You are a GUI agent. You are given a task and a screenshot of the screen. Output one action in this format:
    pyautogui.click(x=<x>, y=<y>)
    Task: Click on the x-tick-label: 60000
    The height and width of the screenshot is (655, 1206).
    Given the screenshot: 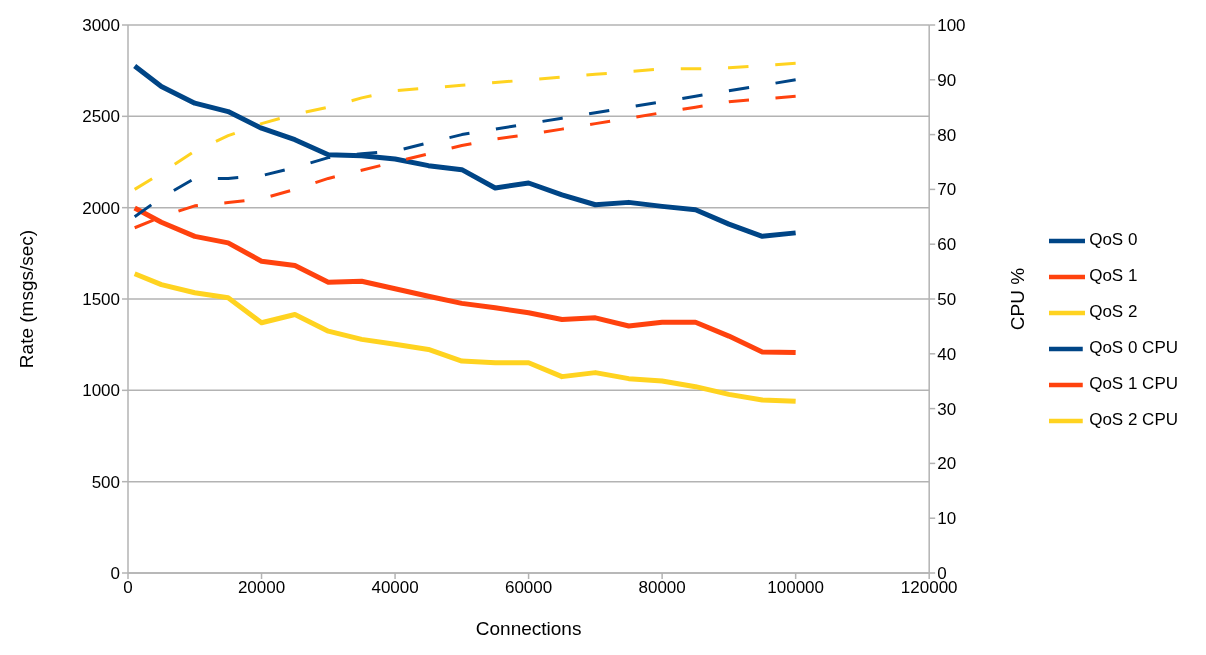 What is the action you would take?
    pyautogui.click(x=528, y=588)
    